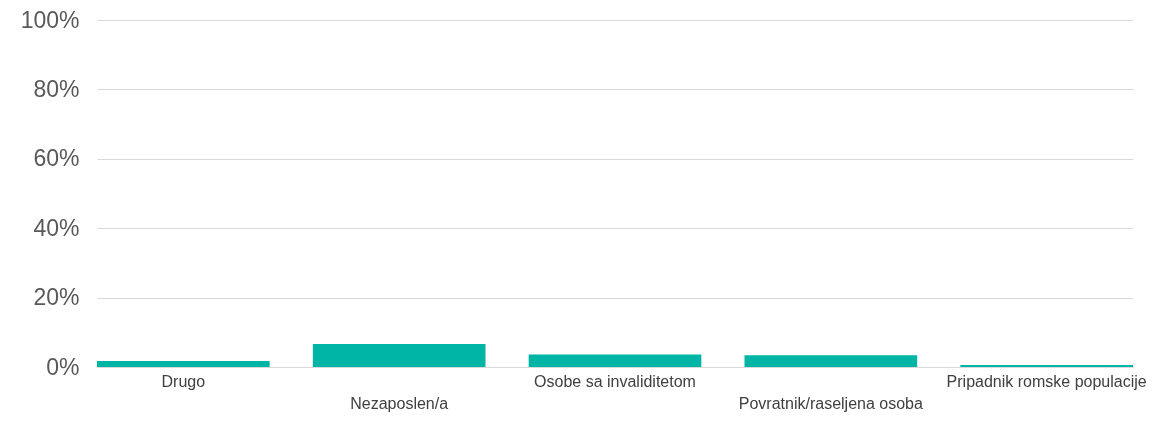 This screenshot has height=422, width=1173. I want to click on x-tick-label: Osobe sa invaliditetom, so click(615, 381).